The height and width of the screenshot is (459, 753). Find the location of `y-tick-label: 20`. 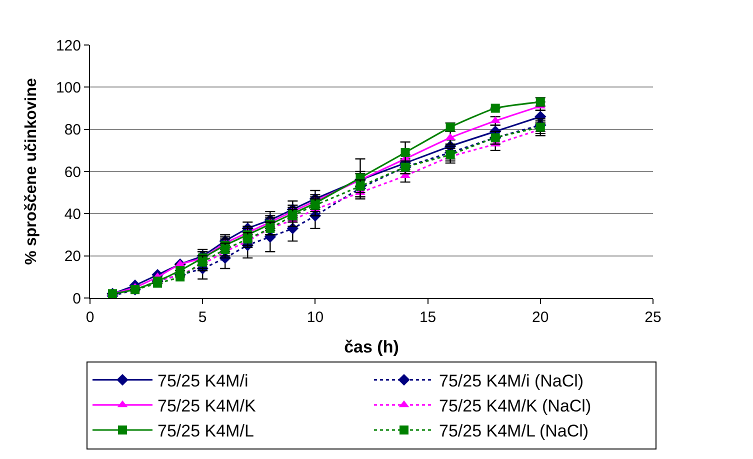

y-tick-label: 20 is located at coordinates (72, 257).